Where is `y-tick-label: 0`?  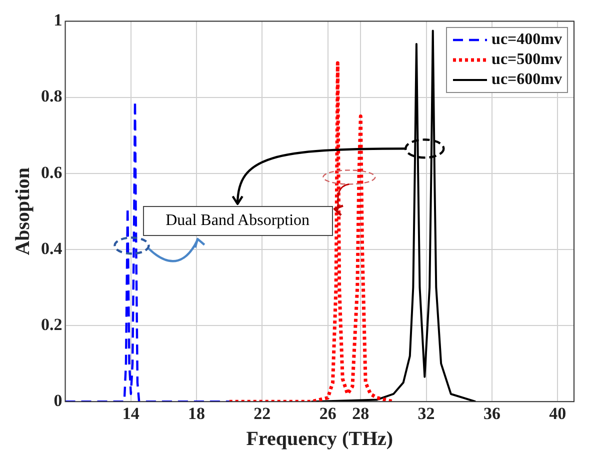 y-tick-label: 0 is located at coordinates (58, 400).